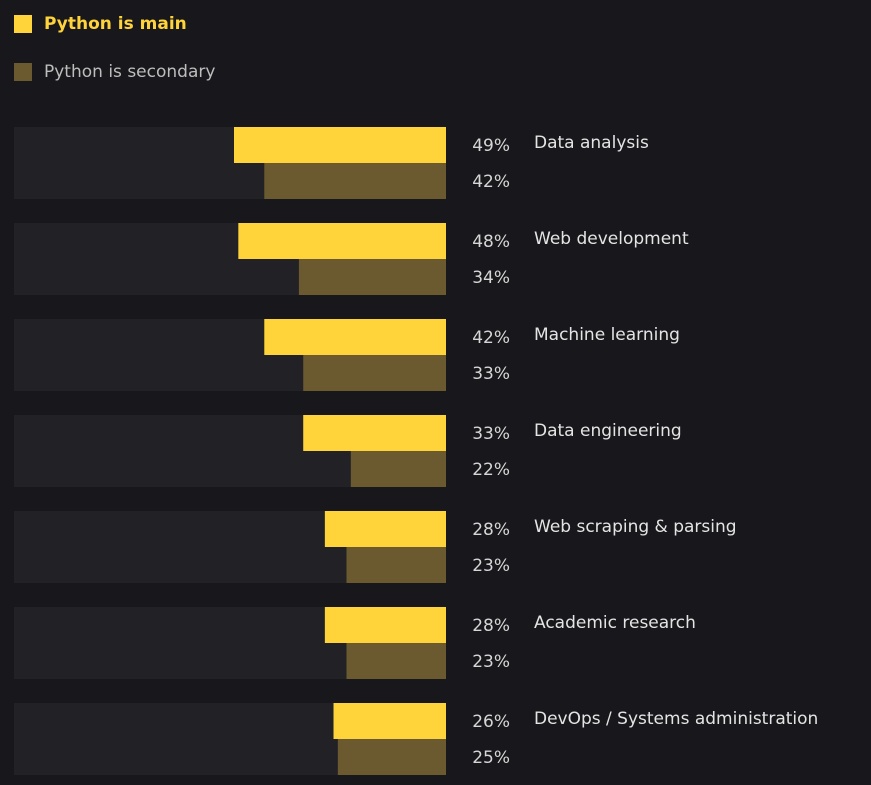 The height and width of the screenshot is (785, 871). I want to click on bar-group: 28% 23% Academic research, so click(355, 643).